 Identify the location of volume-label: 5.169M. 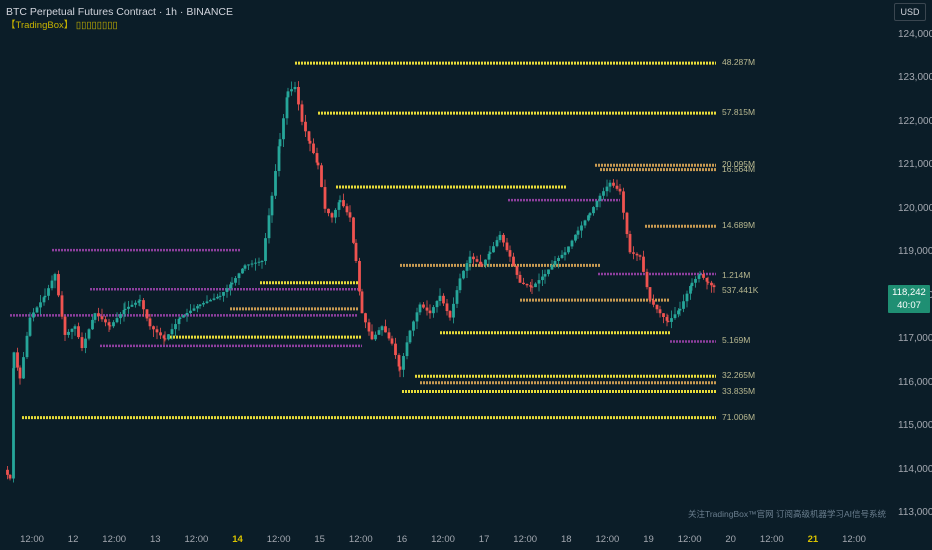
(736, 340).